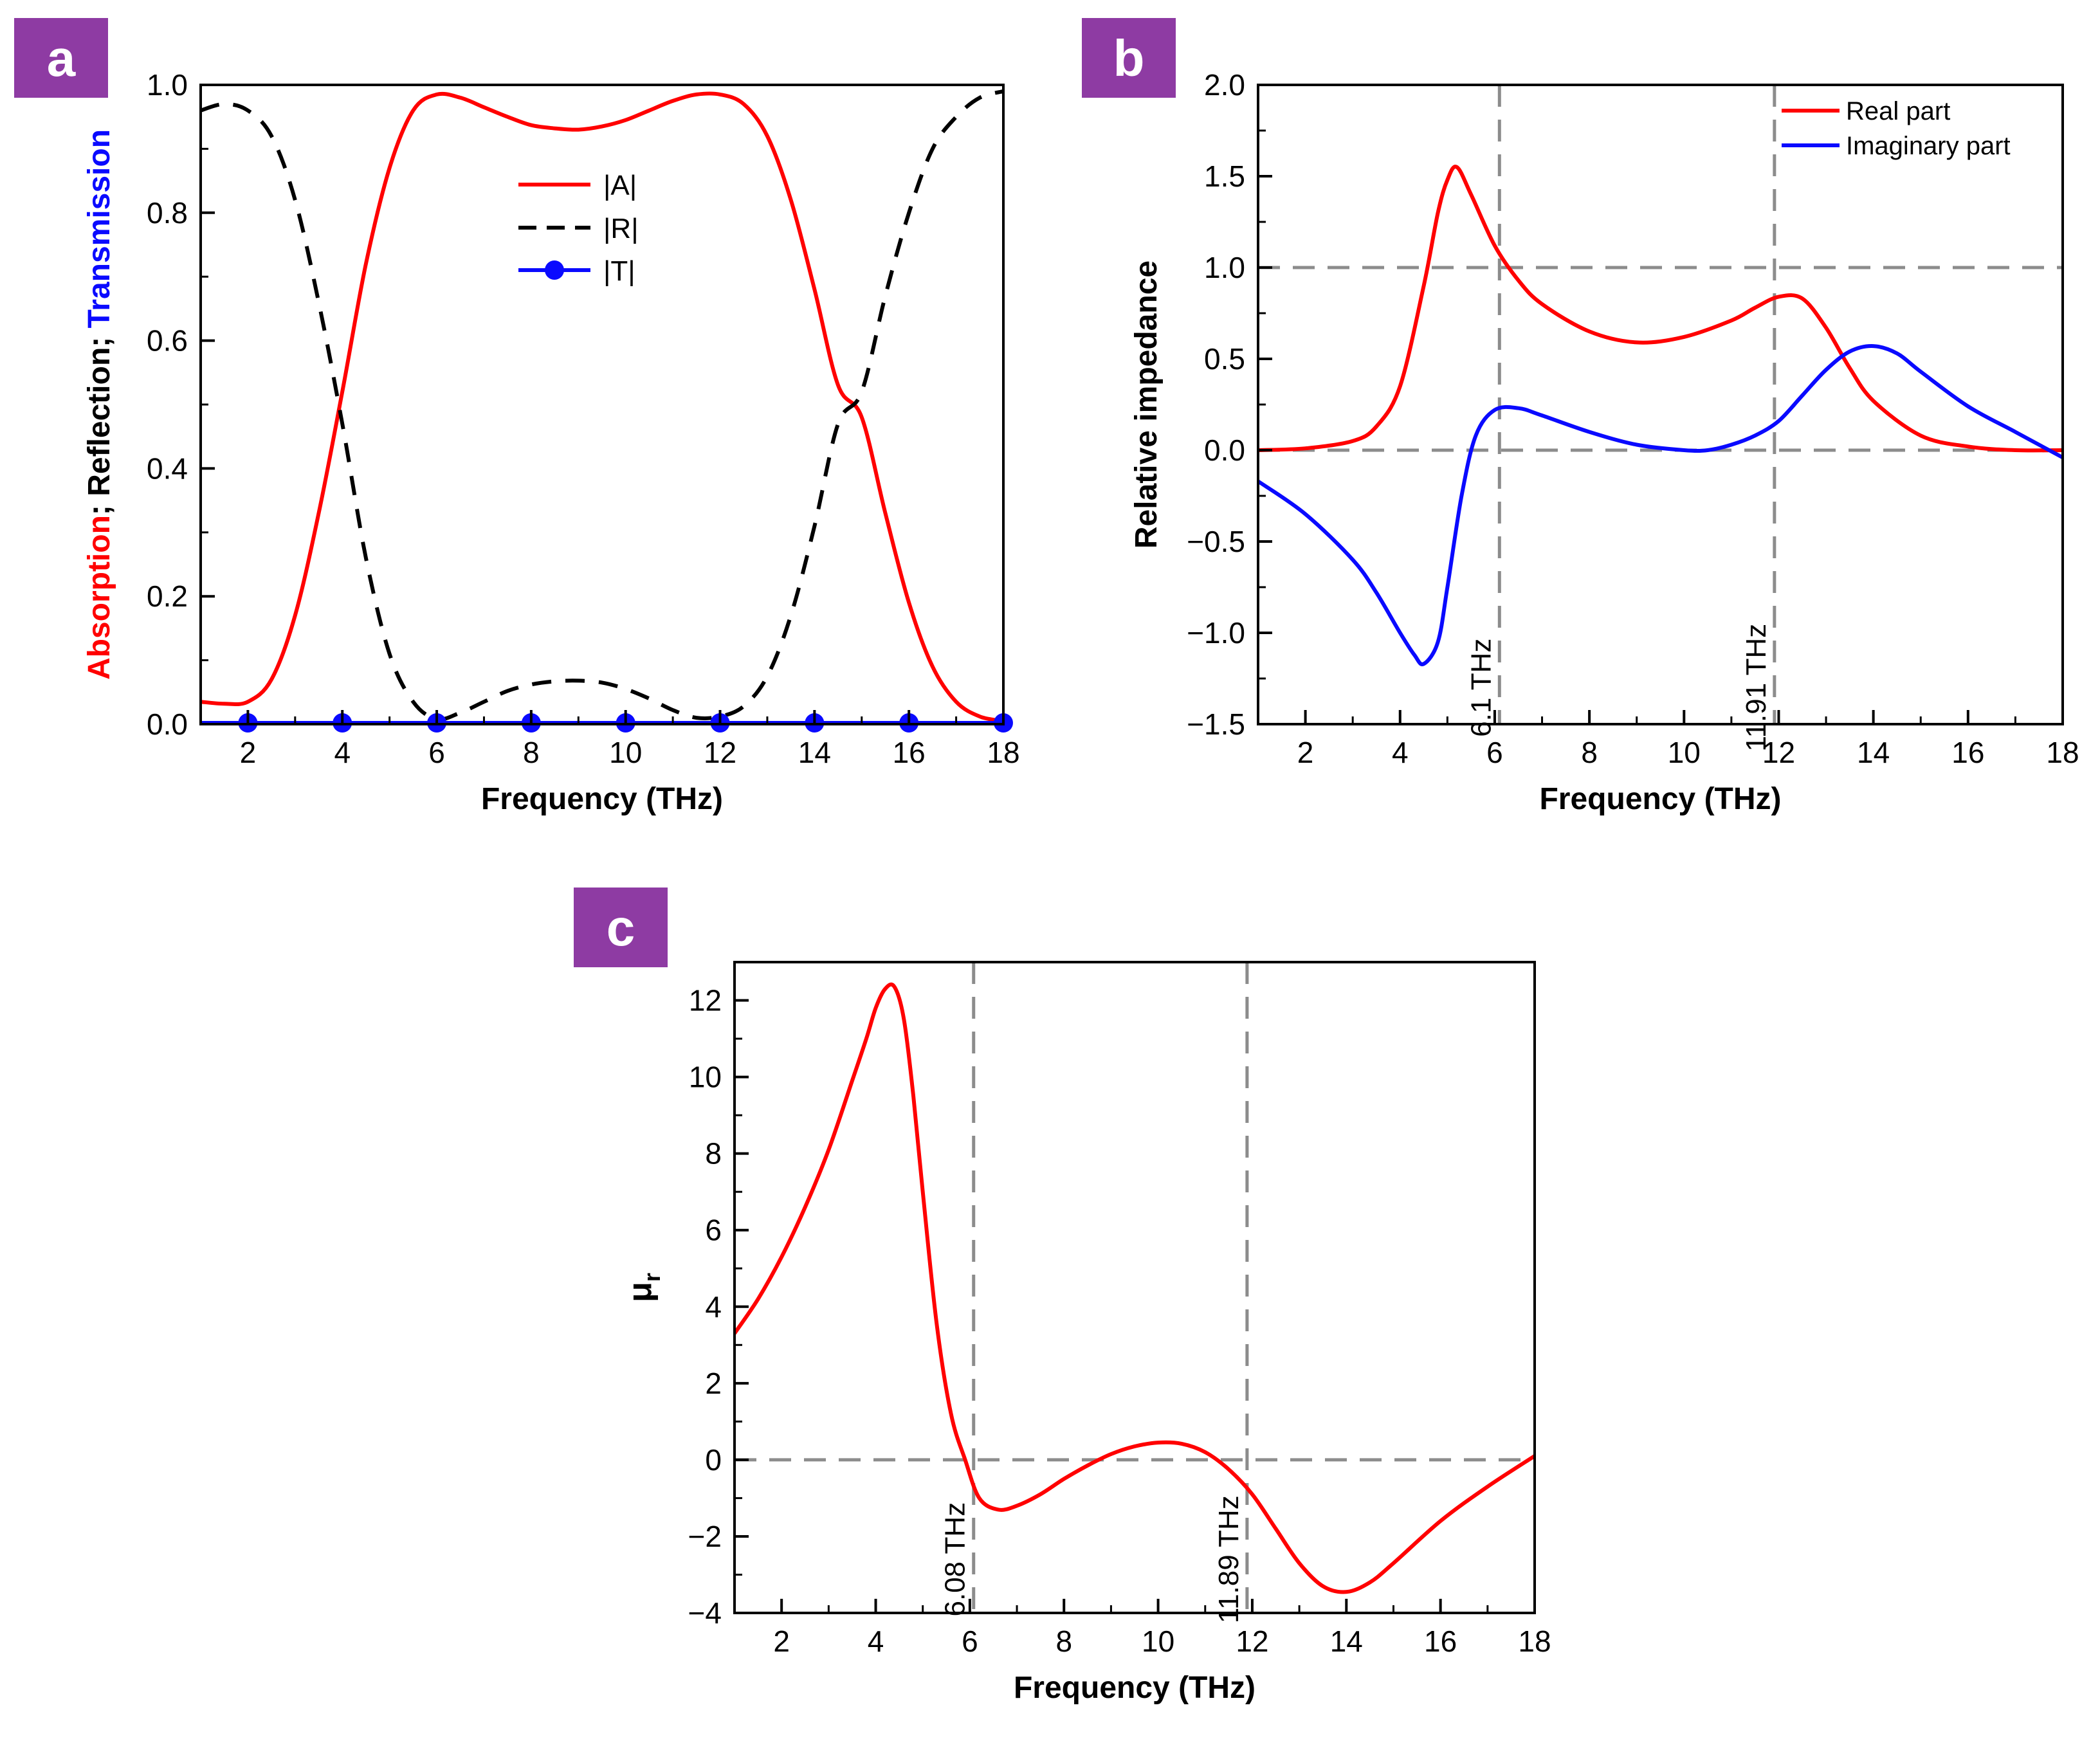  What do you see at coordinates (167, 341) in the screenshot?
I see `y-tick-label: 0.6` at bounding box center [167, 341].